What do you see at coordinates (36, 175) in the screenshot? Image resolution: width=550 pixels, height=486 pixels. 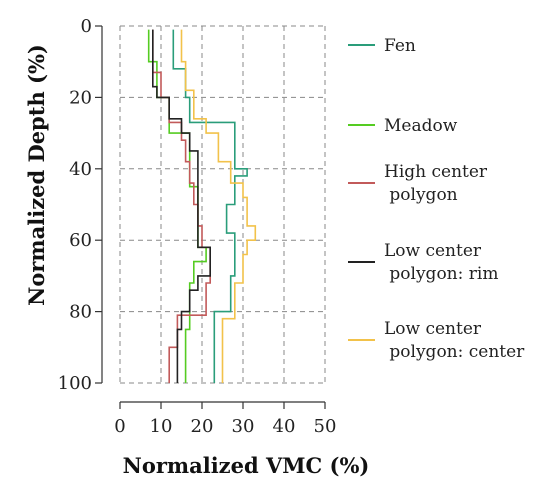 I see `y-axis-title: Normalized Depth (%)` at bounding box center [36, 175].